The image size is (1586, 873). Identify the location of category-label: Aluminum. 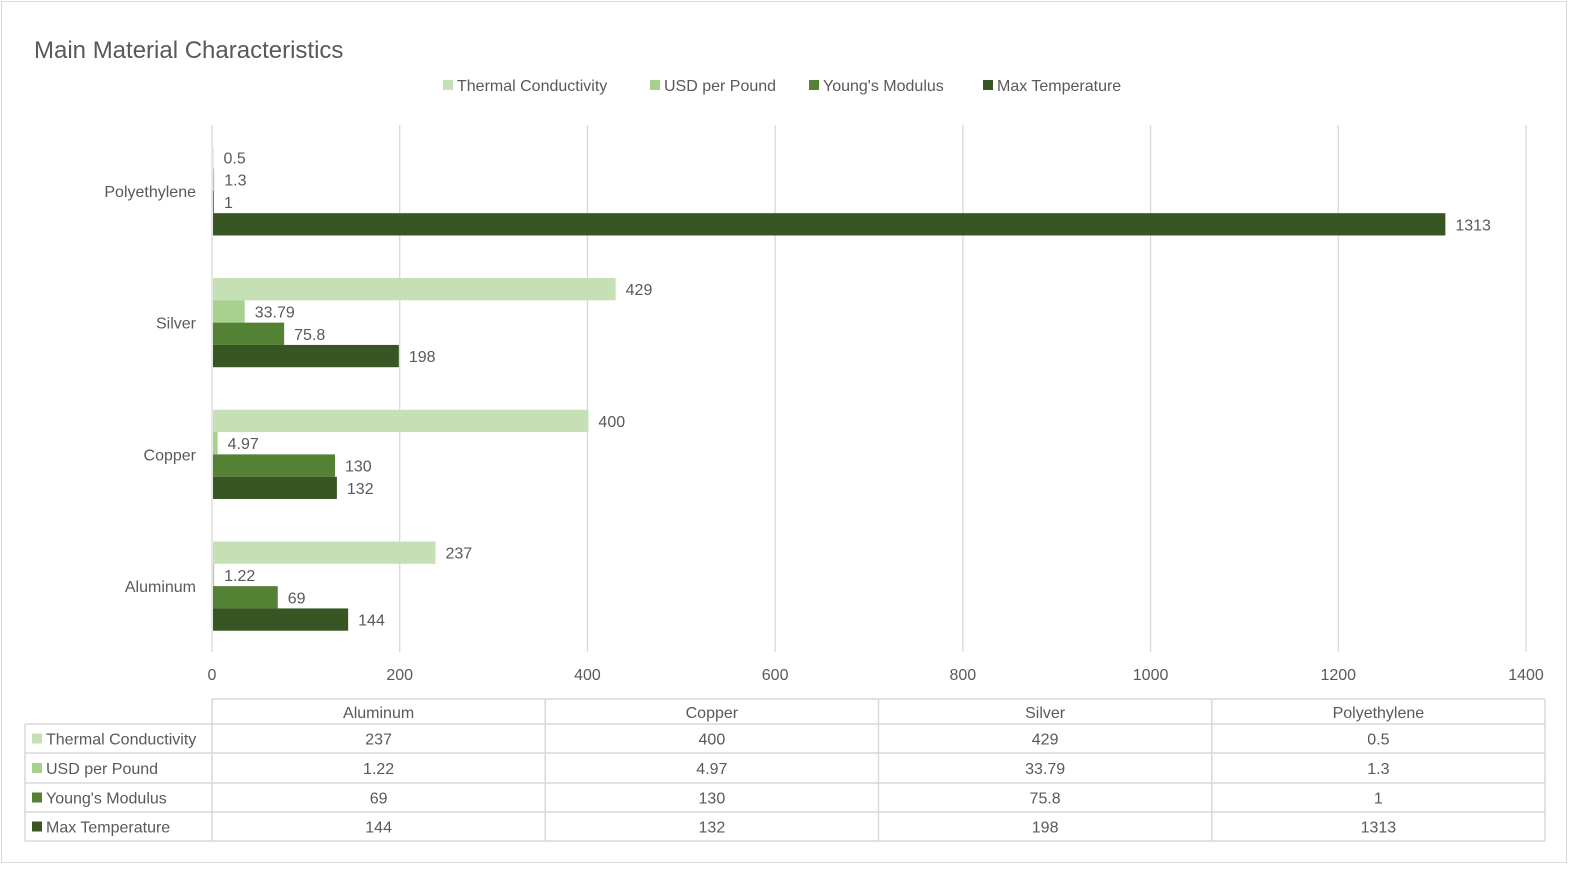
(160, 587).